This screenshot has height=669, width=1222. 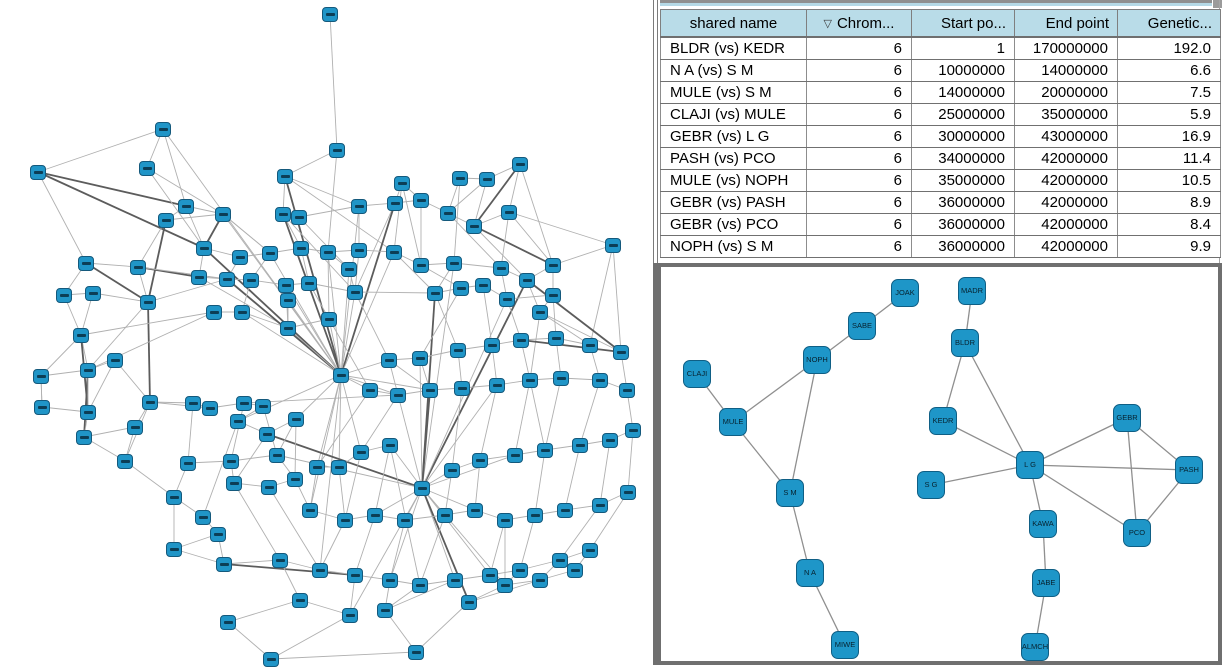 I want to click on cell-shared-name: GEBR (vs) L G, so click(x=733, y=136).